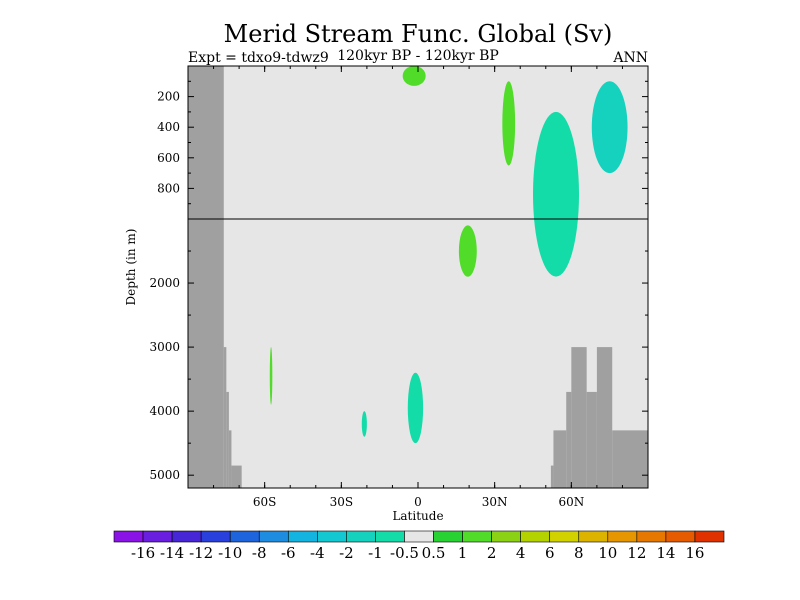 This screenshot has width=800, height=600. Describe the element at coordinates (164, 411) in the screenshot. I see `y-tick-label-6: 4000` at that location.